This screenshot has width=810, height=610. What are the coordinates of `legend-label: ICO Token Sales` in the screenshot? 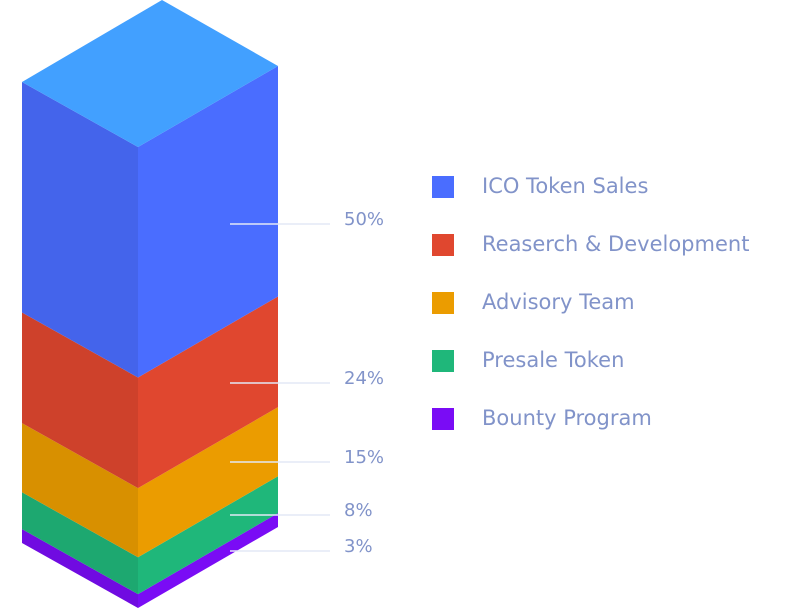 It's located at (565, 186).